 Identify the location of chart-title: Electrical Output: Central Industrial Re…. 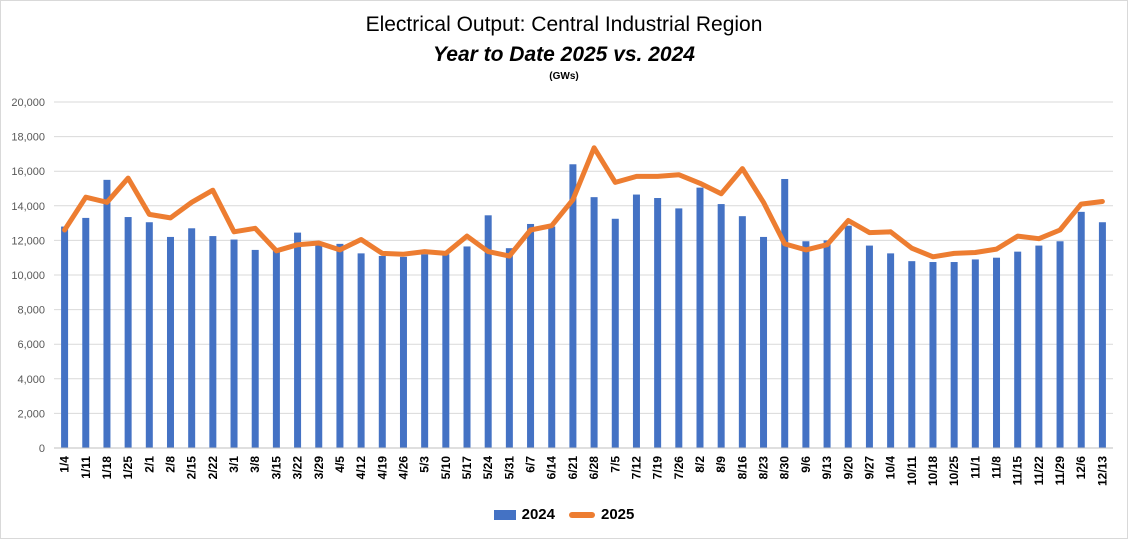
(564, 24).